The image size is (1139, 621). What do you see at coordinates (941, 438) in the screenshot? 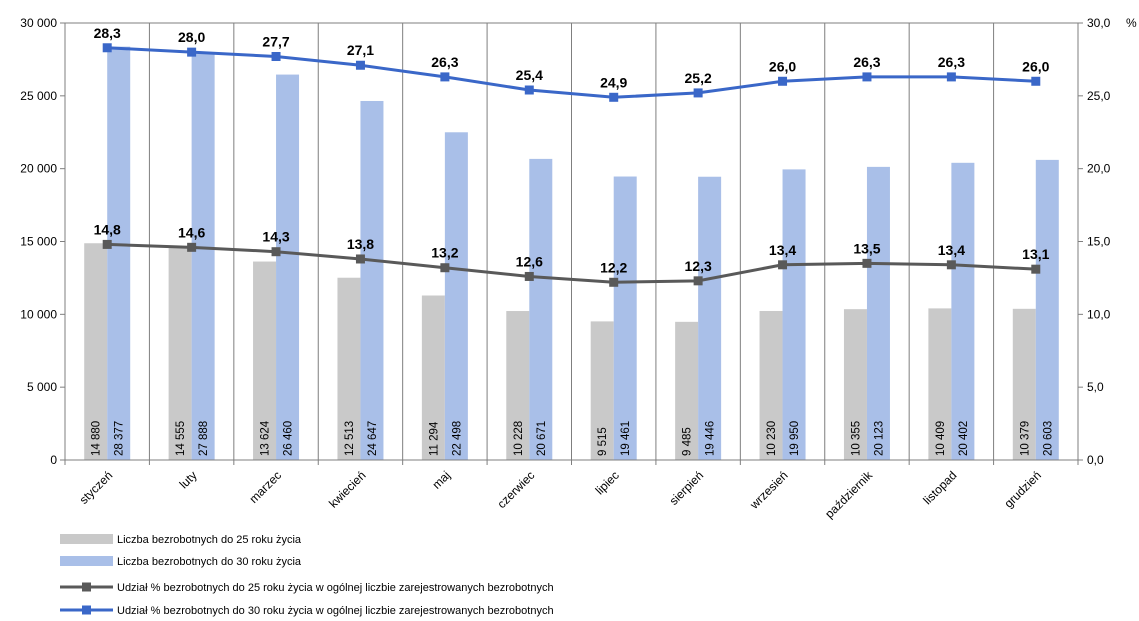
I see `bar-value-label: 10 409` at bounding box center [941, 438].